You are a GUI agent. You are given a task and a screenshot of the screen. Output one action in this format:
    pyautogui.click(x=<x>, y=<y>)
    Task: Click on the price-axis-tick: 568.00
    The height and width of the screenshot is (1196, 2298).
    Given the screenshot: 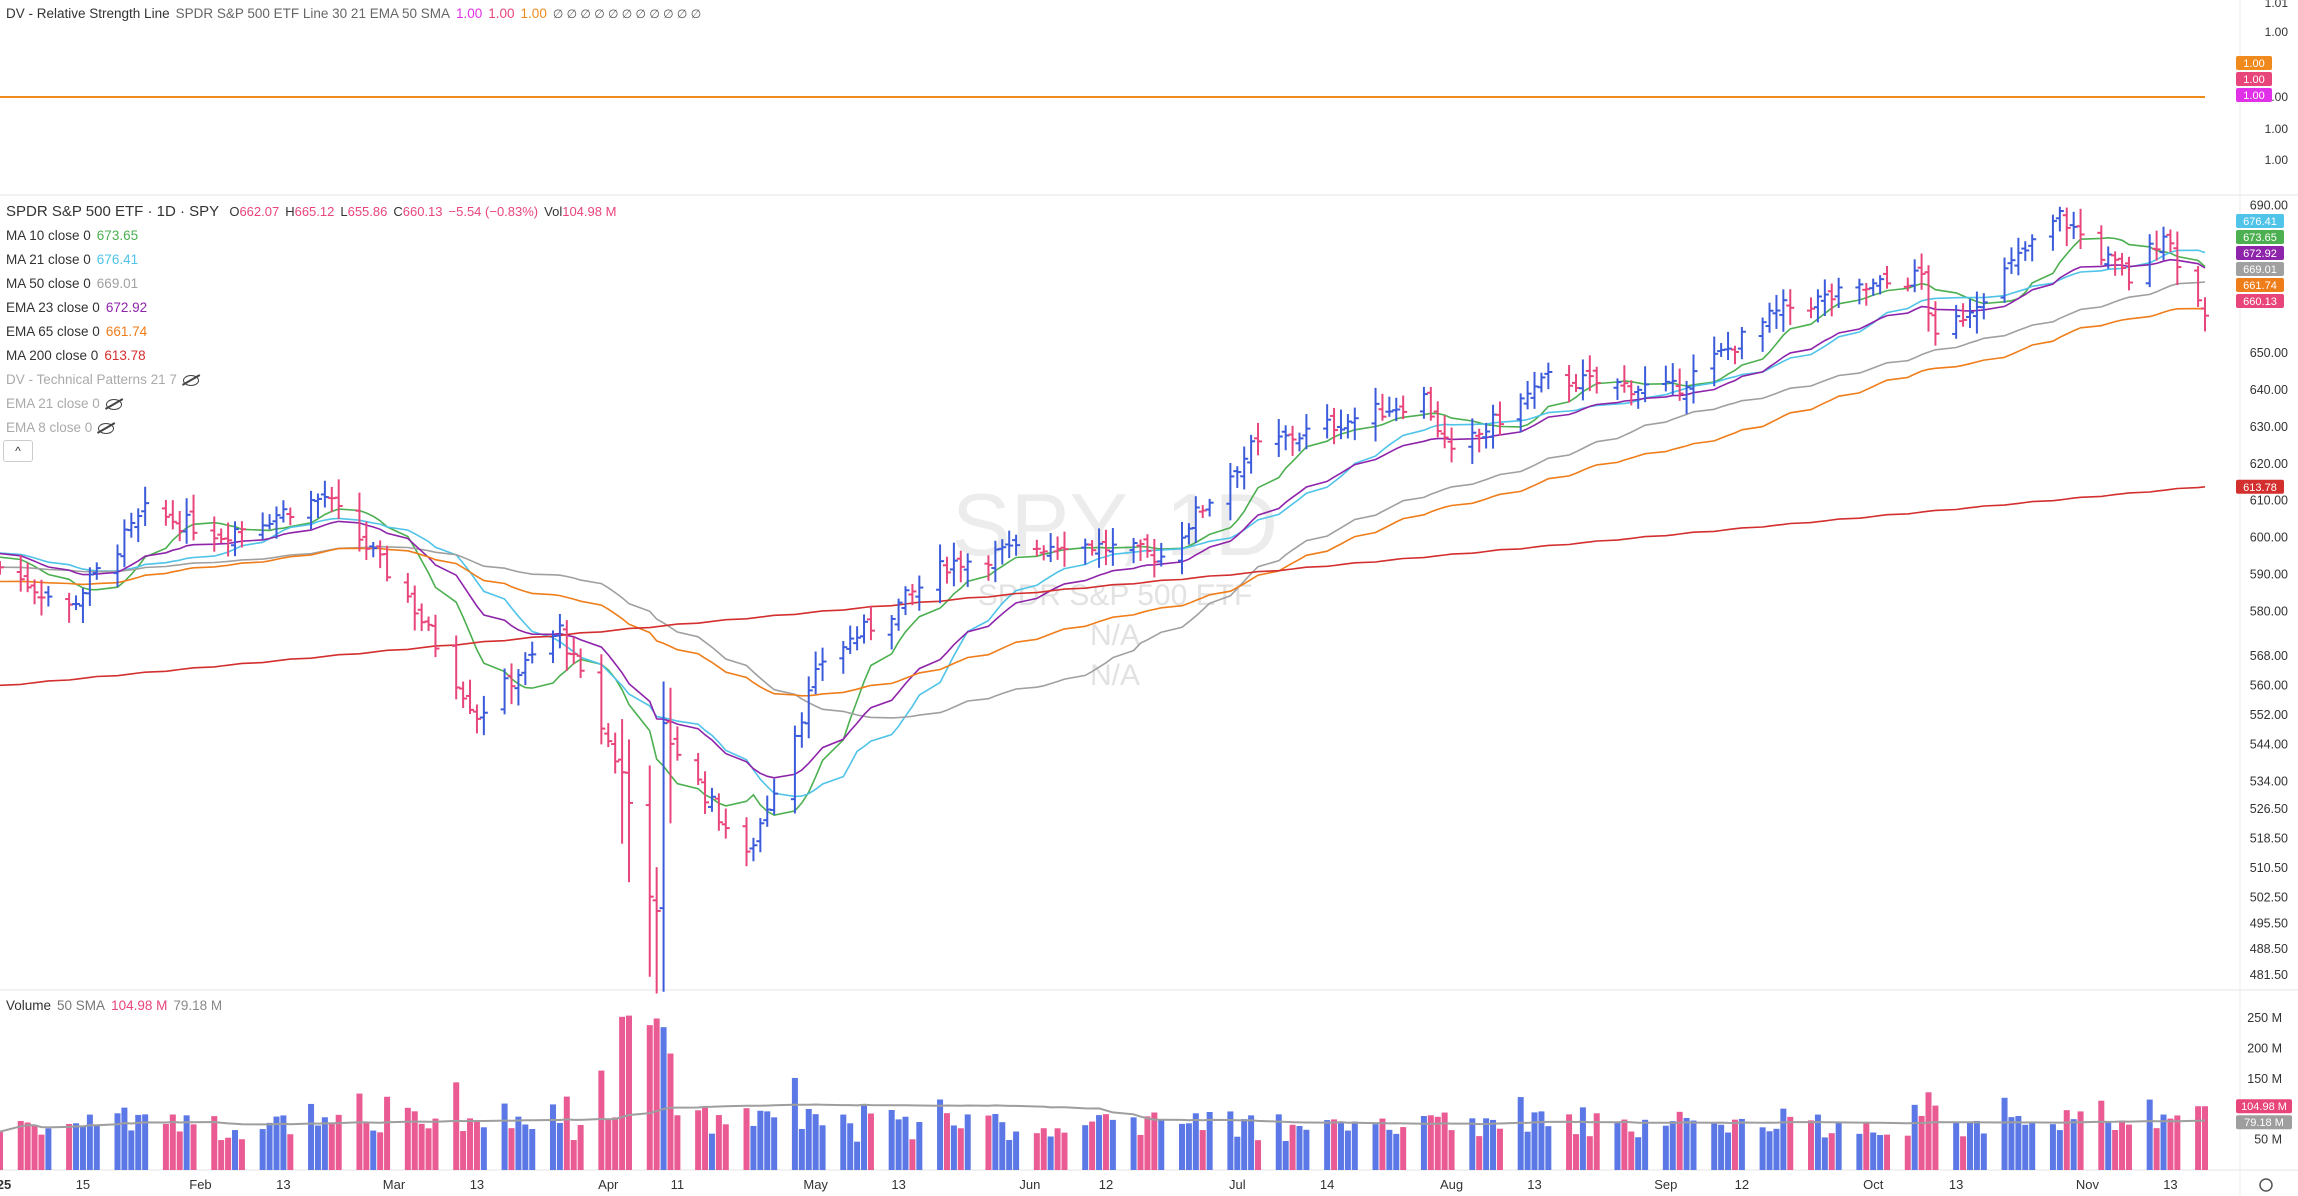 What is the action you would take?
    pyautogui.click(x=2269, y=656)
    